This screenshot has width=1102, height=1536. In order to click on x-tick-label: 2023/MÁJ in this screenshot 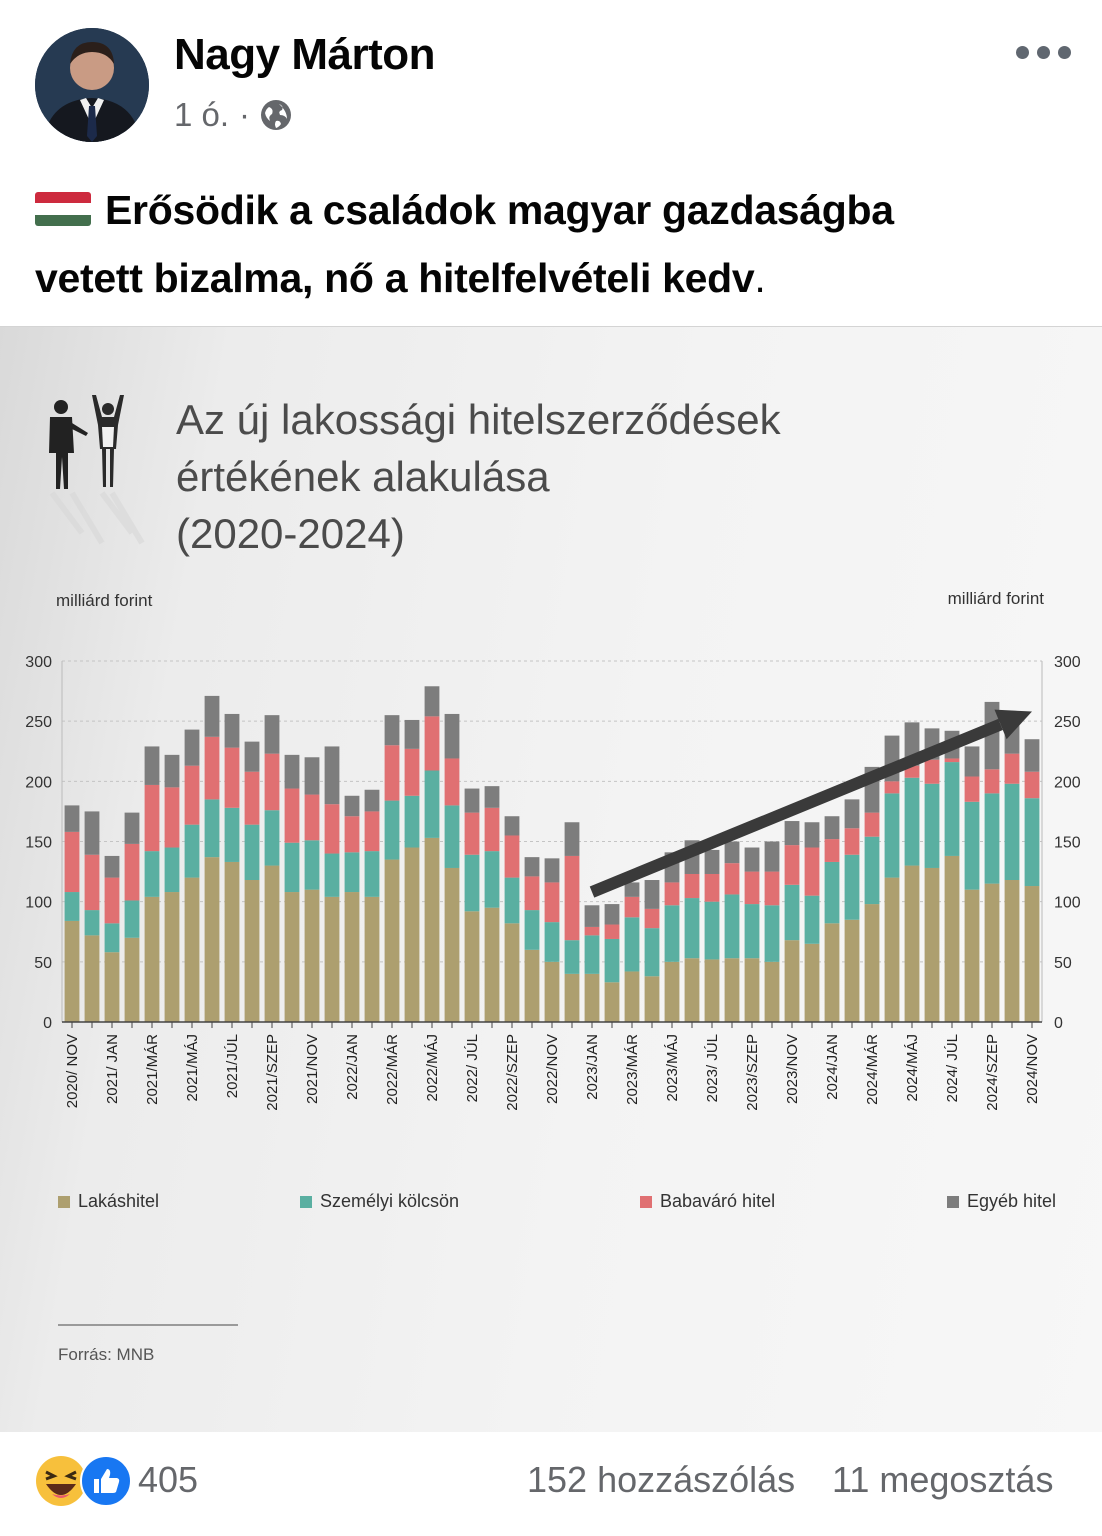, I will do `click(672, 1068)`.